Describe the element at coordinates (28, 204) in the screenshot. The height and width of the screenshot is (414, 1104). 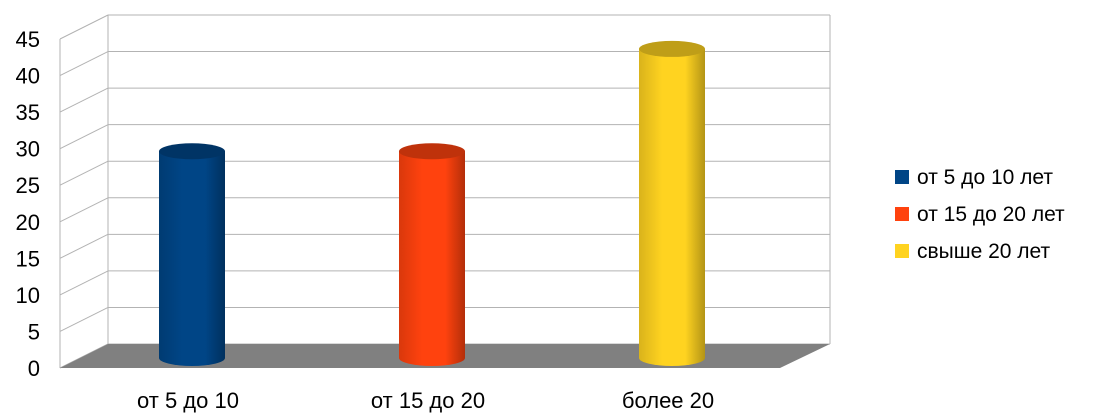
I see `y-axis-ticks: 0 5 10 15 20 25 30 35 40 45` at that location.